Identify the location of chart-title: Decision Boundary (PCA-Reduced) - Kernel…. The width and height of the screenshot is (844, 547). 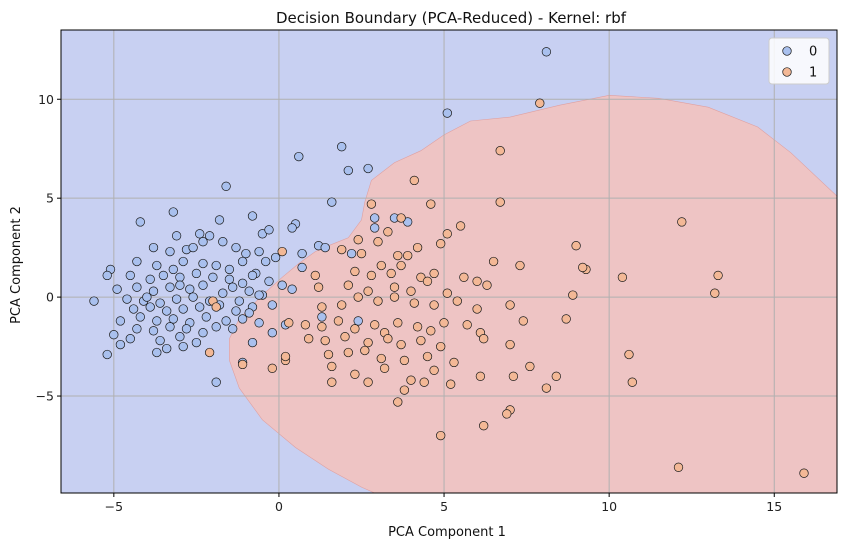
(451, 18).